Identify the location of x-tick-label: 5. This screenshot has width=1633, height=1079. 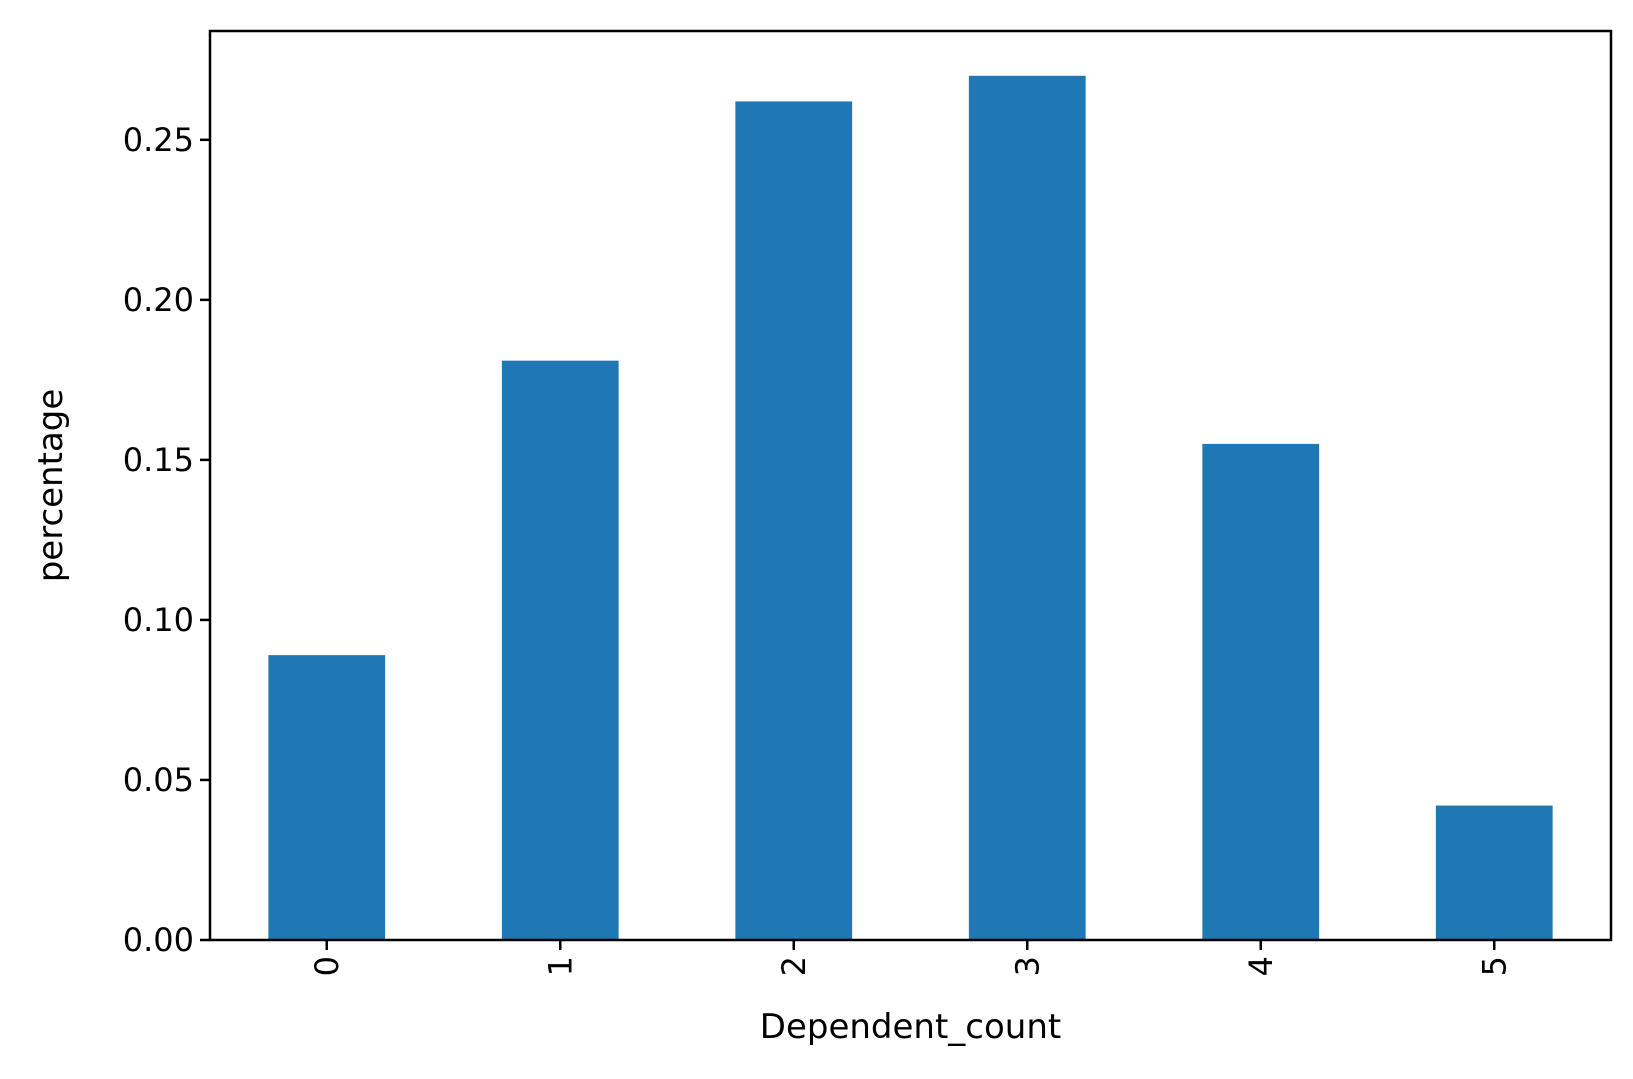
(1494, 966).